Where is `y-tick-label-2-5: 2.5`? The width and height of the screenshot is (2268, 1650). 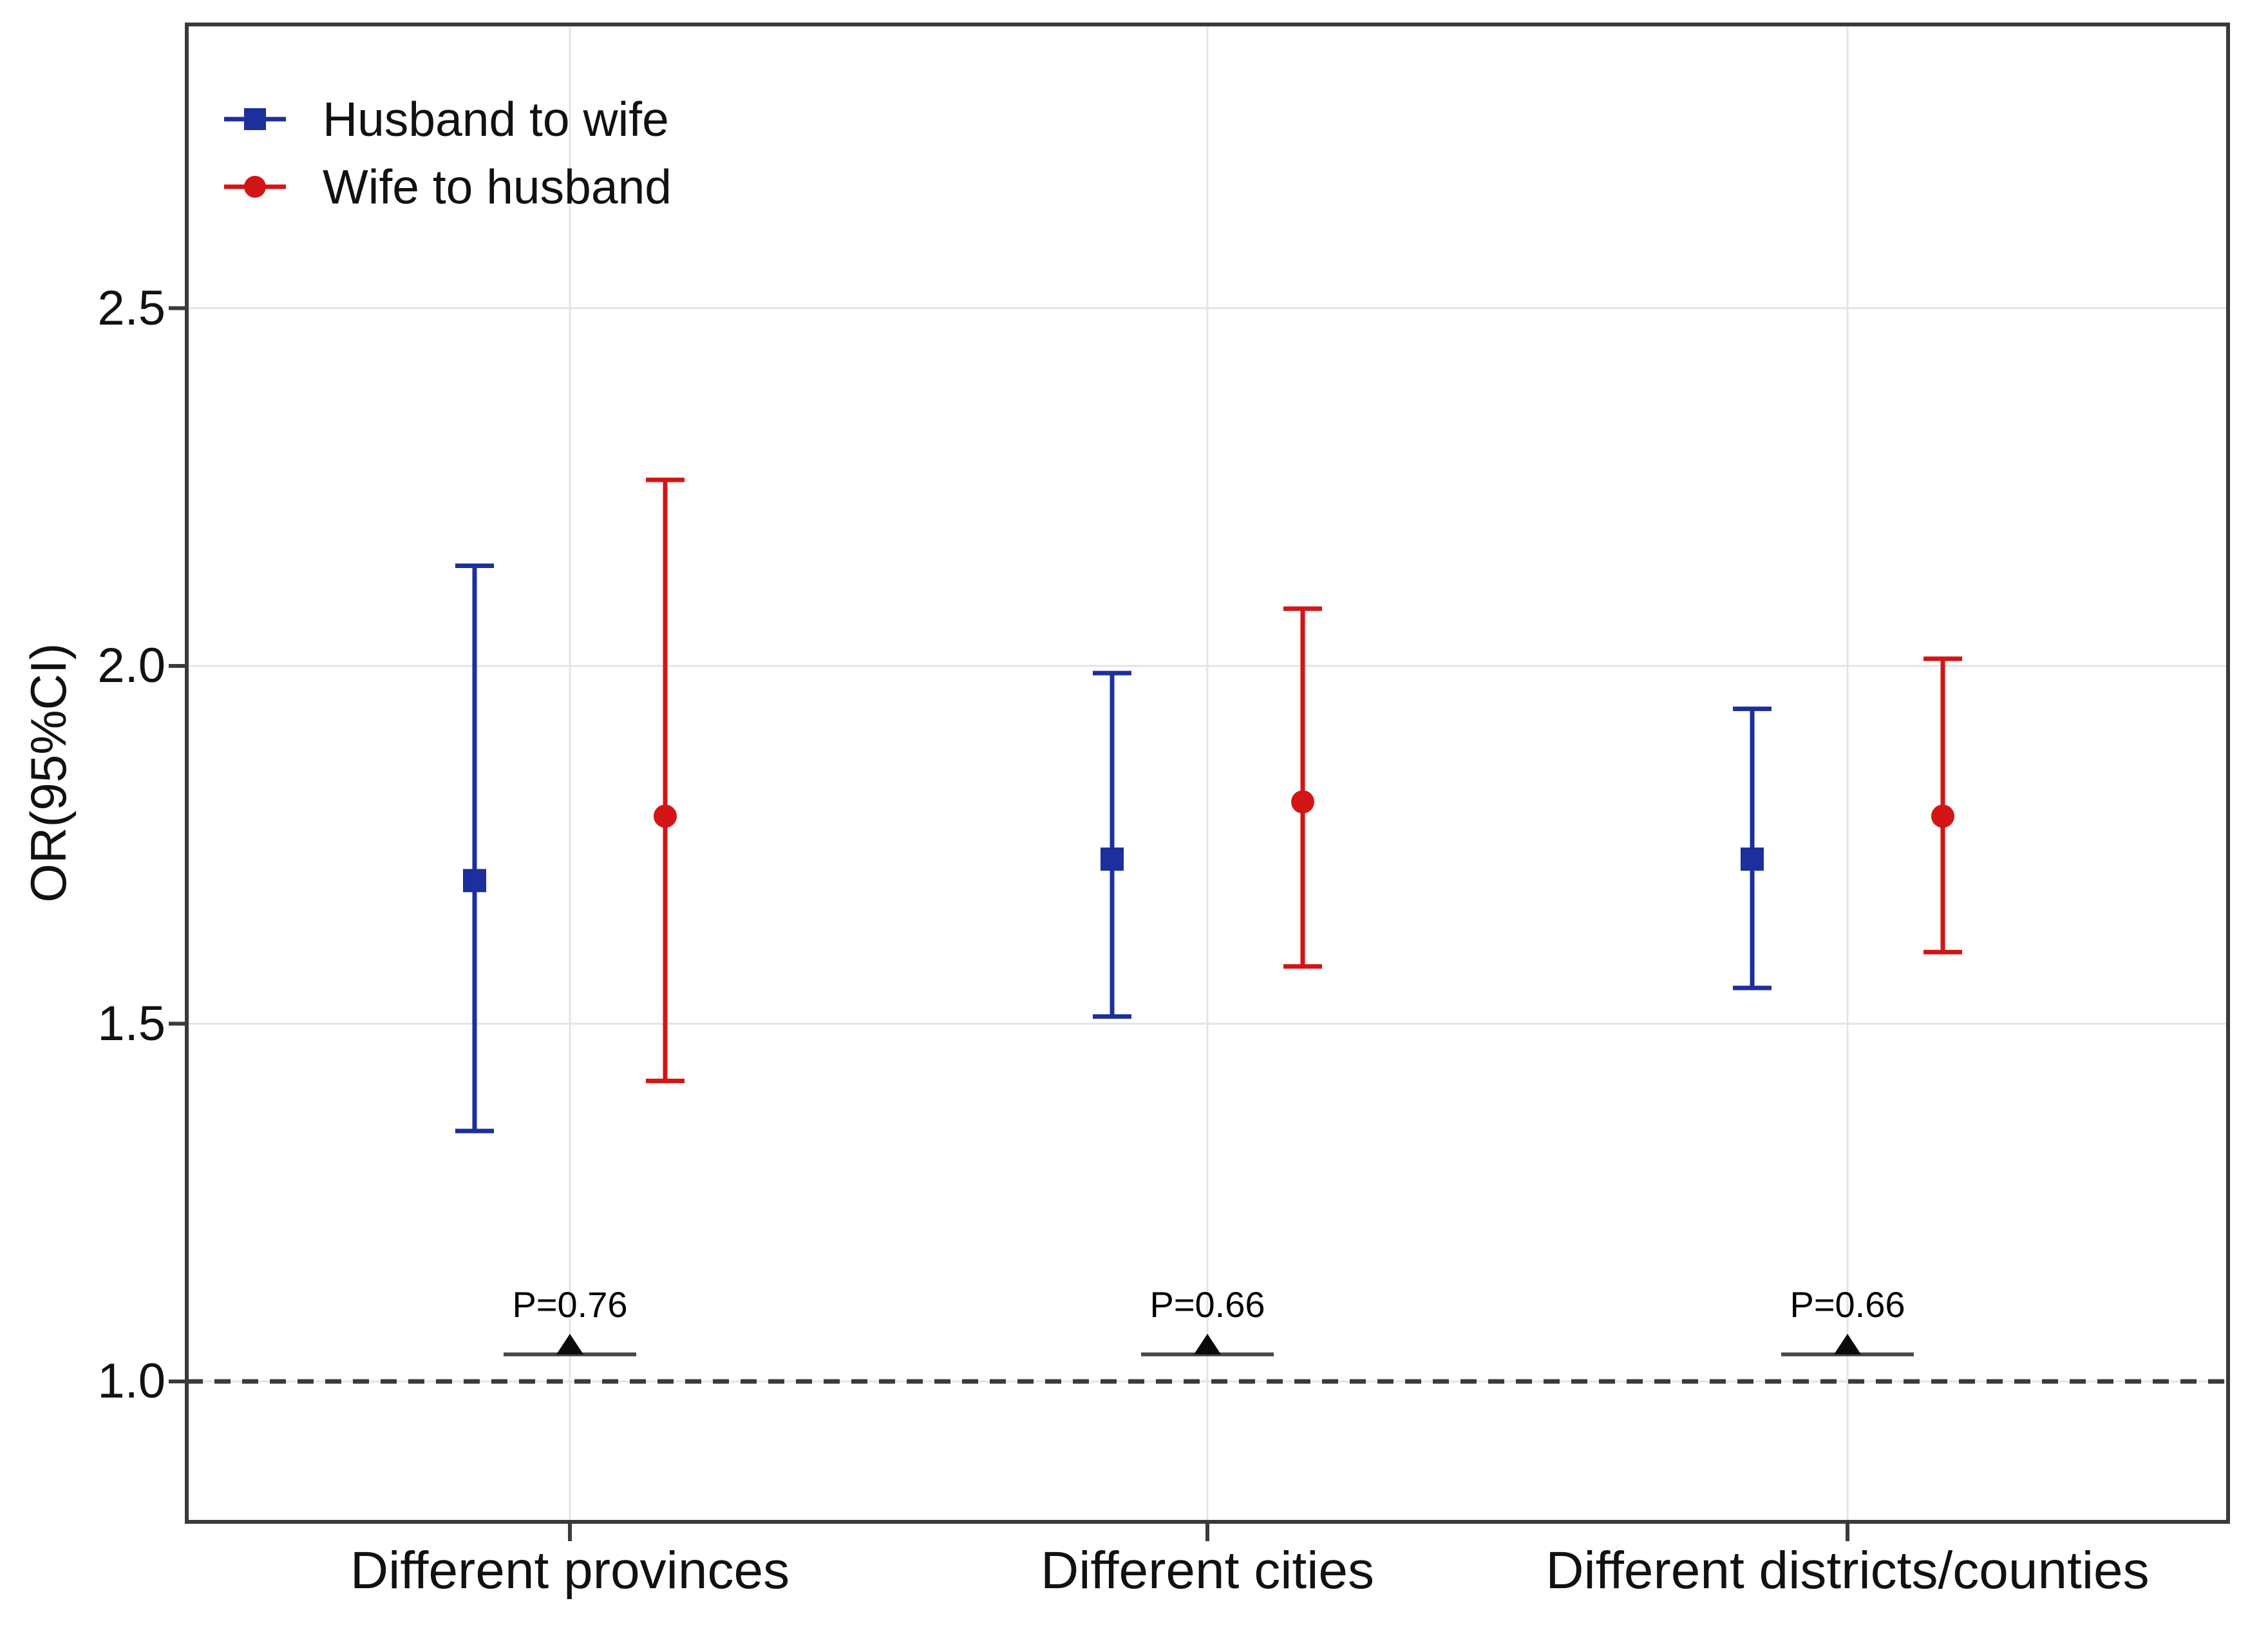
y-tick-label-2-5: 2.5 is located at coordinates (131, 308).